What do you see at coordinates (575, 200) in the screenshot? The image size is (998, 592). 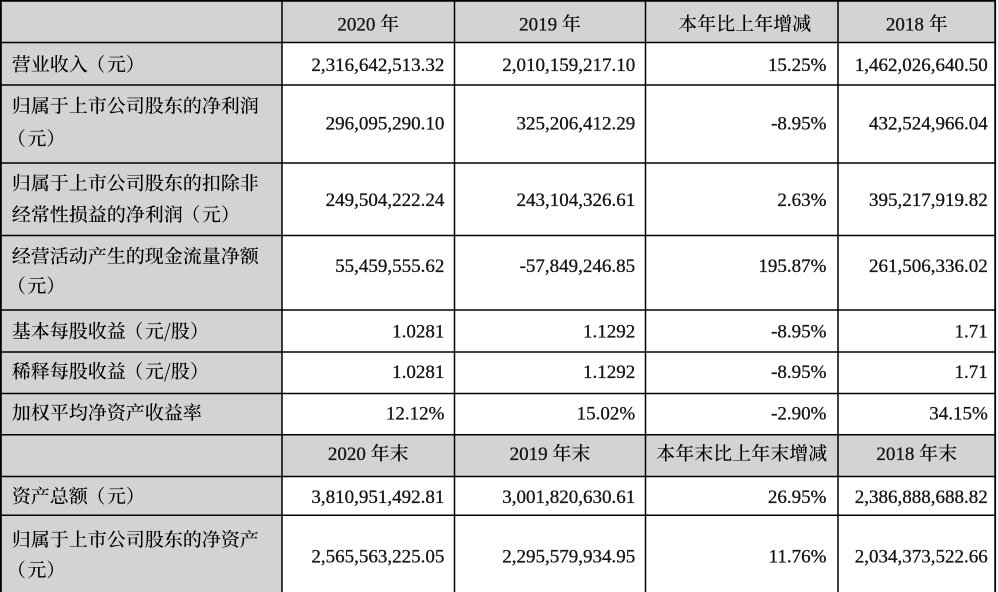 I see `svg-text: 243,104,326.61` at bounding box center [575, 200].